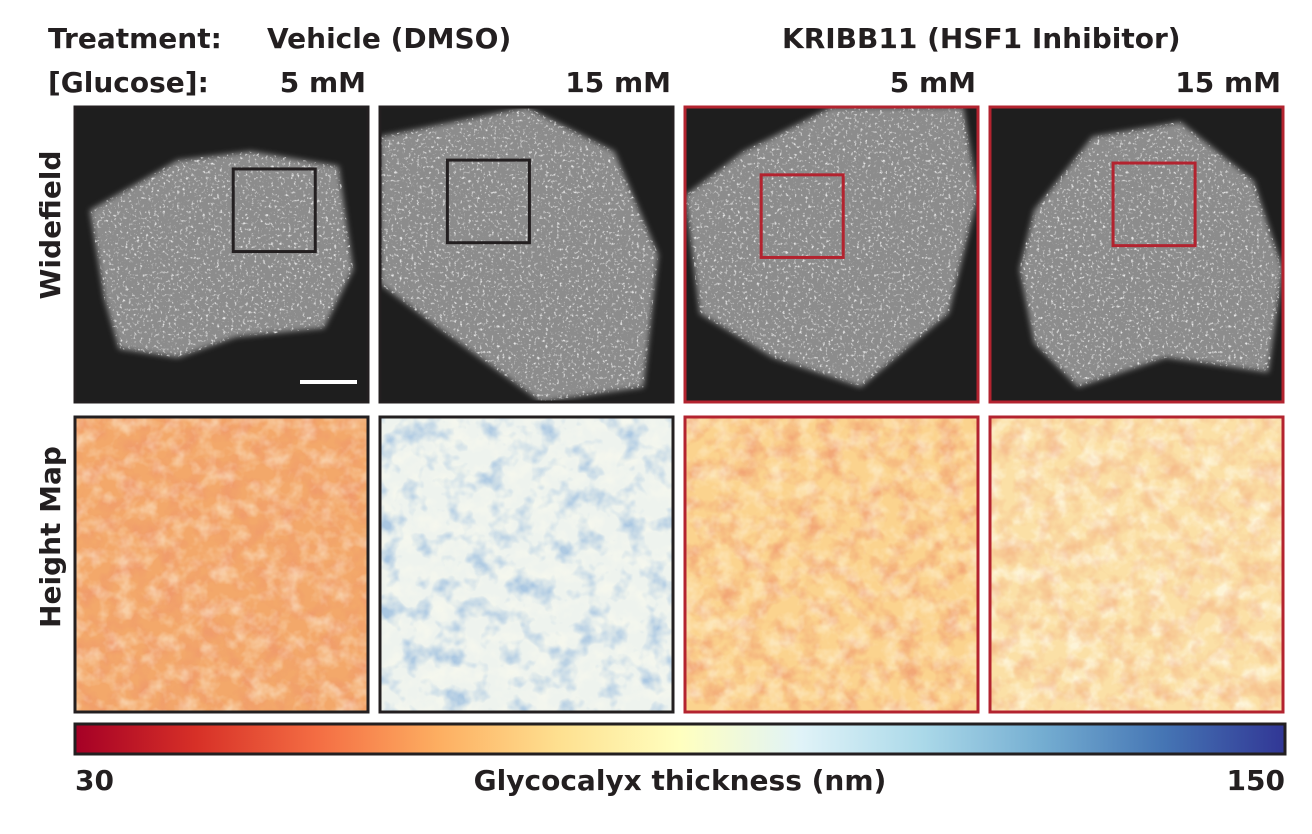 This screenshot has height=834, width=1312. What do you see at coordinates (1256, 780) in the screenshot?
I see `colorbar-max: 150` at bounding box center [1256, 780].